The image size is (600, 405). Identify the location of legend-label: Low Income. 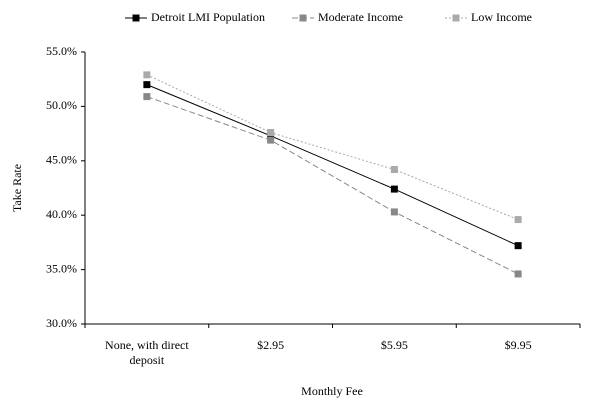
(501, 17).